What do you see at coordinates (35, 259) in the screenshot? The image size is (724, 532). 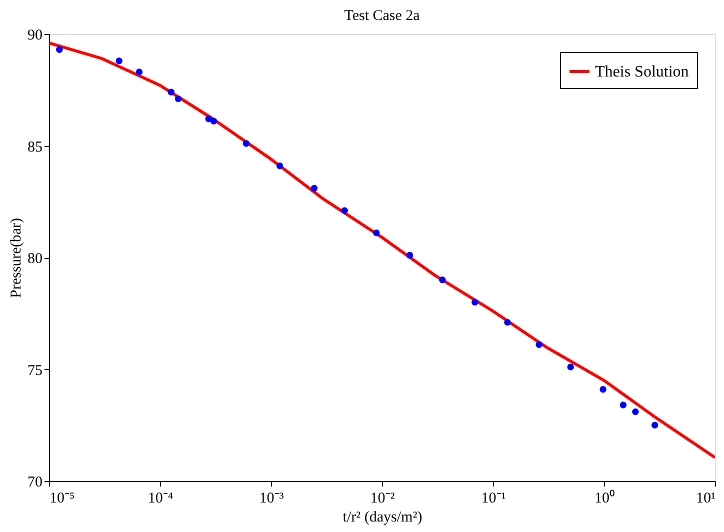 I see `y-tick-label: 80` at bounding box center [35, 259].